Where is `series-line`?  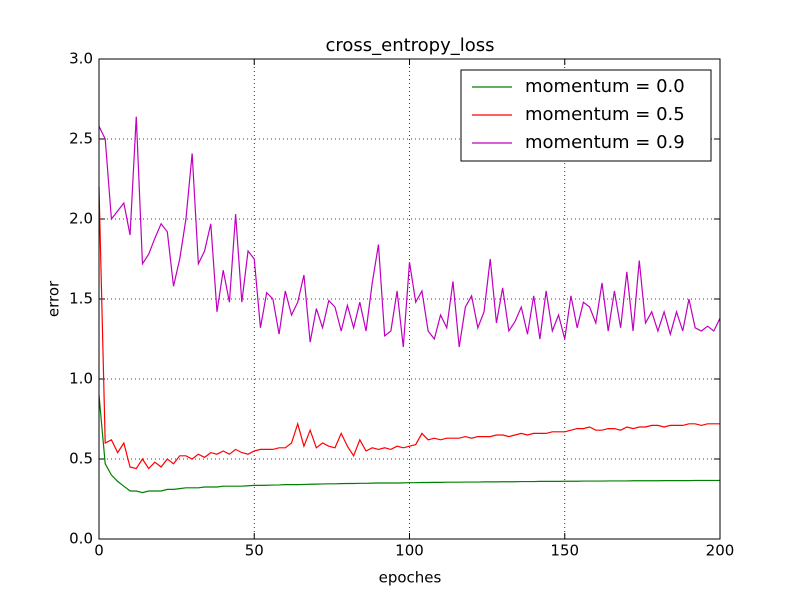
series-line is located at coordinates (409, 444).